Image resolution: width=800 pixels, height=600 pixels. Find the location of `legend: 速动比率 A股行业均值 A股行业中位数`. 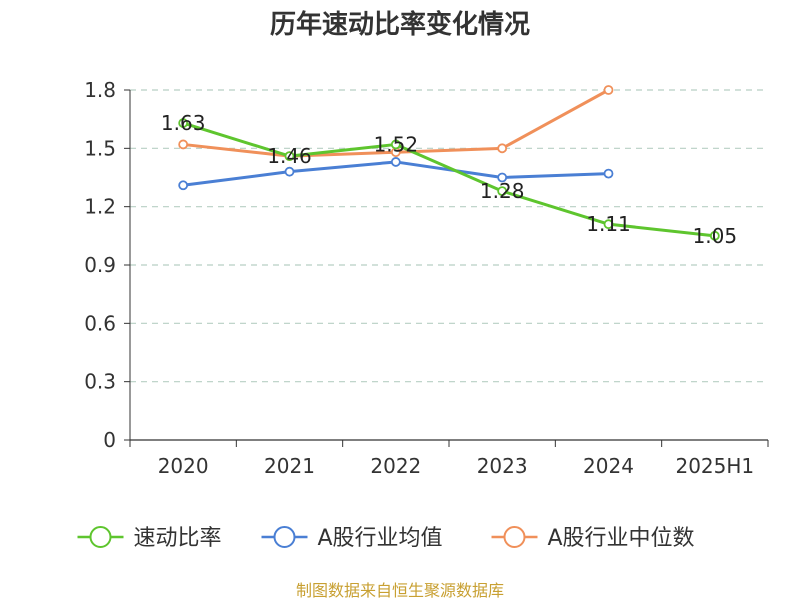

legend: 速动比率 A股行业均值 A股行业中位数 is located at coordinates (386, 538).